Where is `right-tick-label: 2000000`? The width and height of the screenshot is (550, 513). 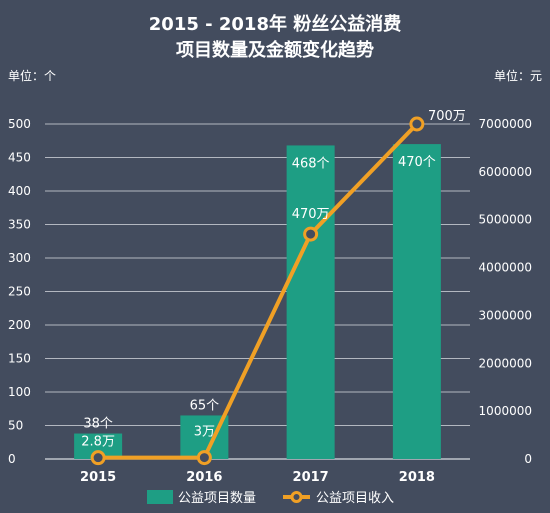
right-tick-label: 2000000 is located at coordinates (505, 363).